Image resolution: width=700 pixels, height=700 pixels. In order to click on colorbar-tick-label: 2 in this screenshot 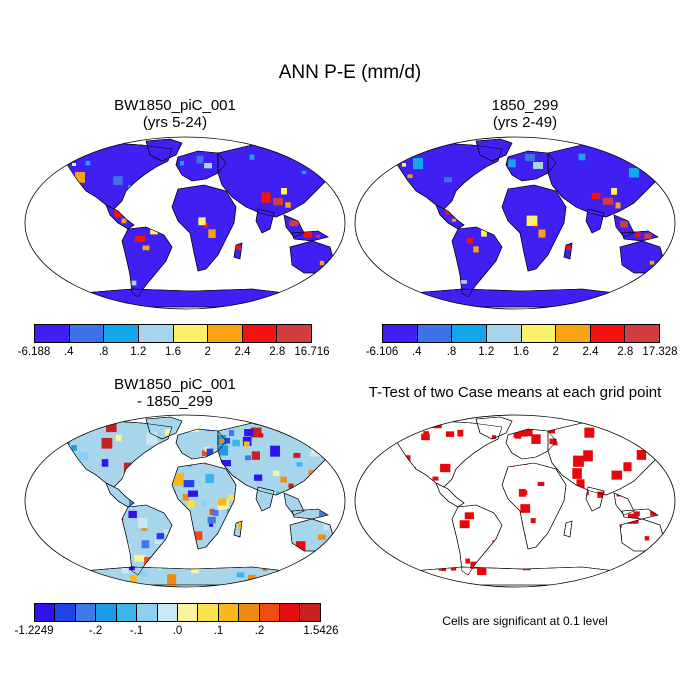, I will do `click(555, 352)`.